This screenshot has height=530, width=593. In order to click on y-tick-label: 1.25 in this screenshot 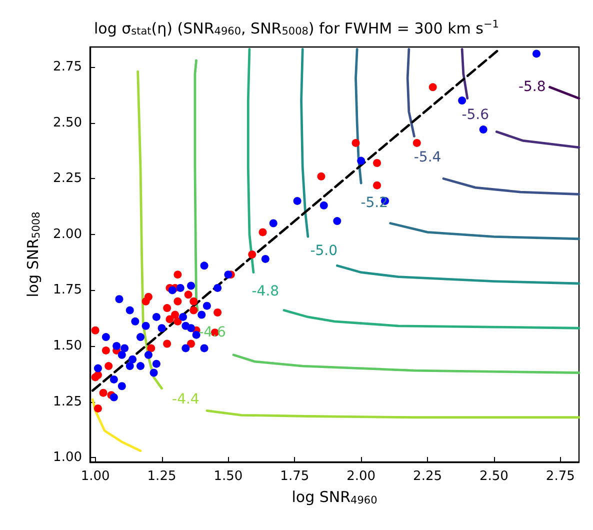, I will do `click(67, 402)`.